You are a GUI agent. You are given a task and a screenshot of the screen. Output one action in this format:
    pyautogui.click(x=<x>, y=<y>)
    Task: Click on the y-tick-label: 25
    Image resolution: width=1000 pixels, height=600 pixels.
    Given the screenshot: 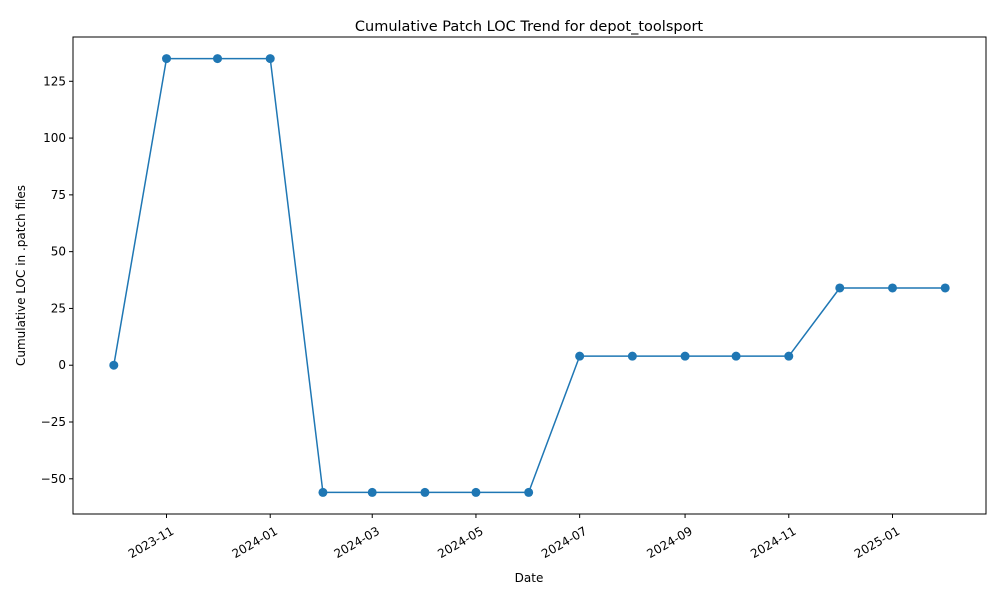 What is the action you would take?
    pyautogui.click(x=58, y=308)
    